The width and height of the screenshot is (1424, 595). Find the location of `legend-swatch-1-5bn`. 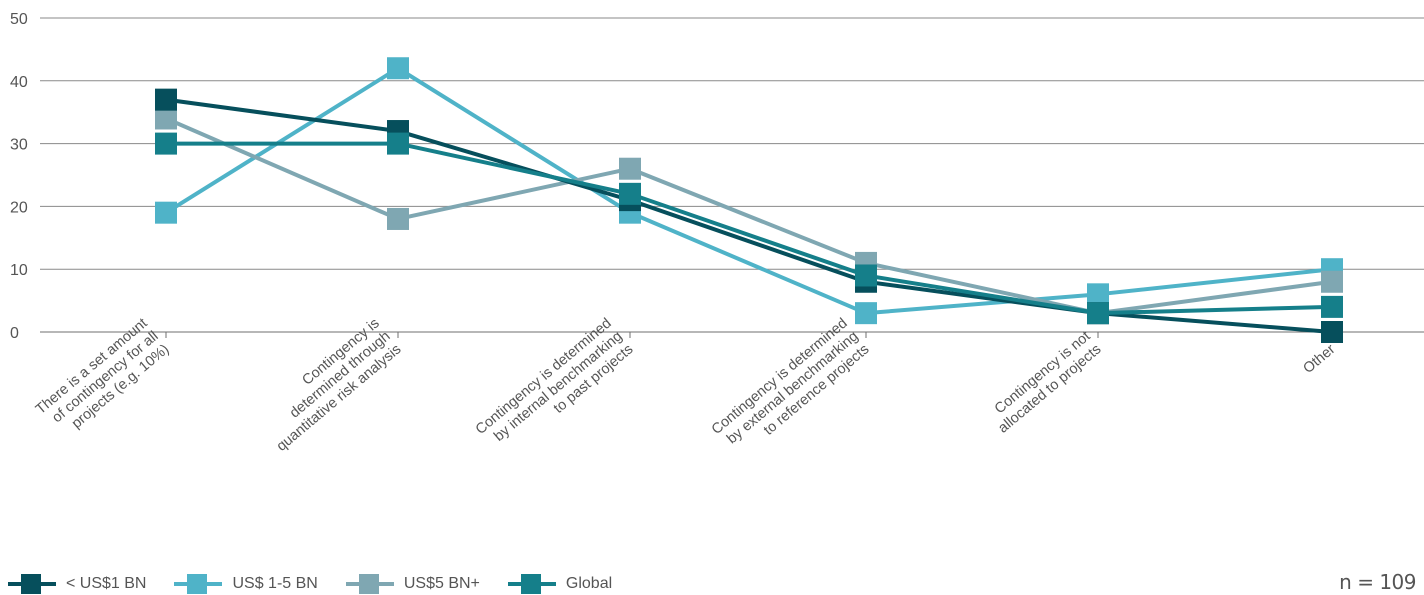

legend-swatch-1-5bn is located at coordinates (198, 584).